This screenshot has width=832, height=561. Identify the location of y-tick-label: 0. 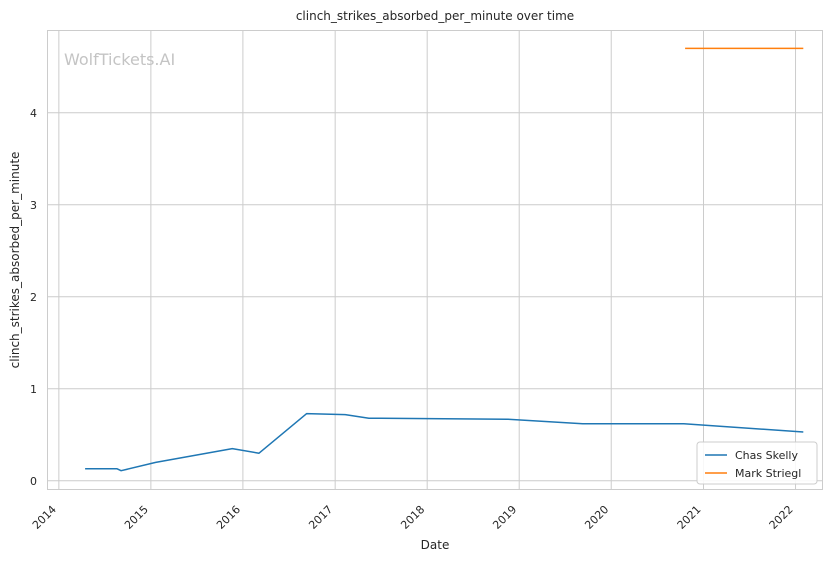
(33, 481).